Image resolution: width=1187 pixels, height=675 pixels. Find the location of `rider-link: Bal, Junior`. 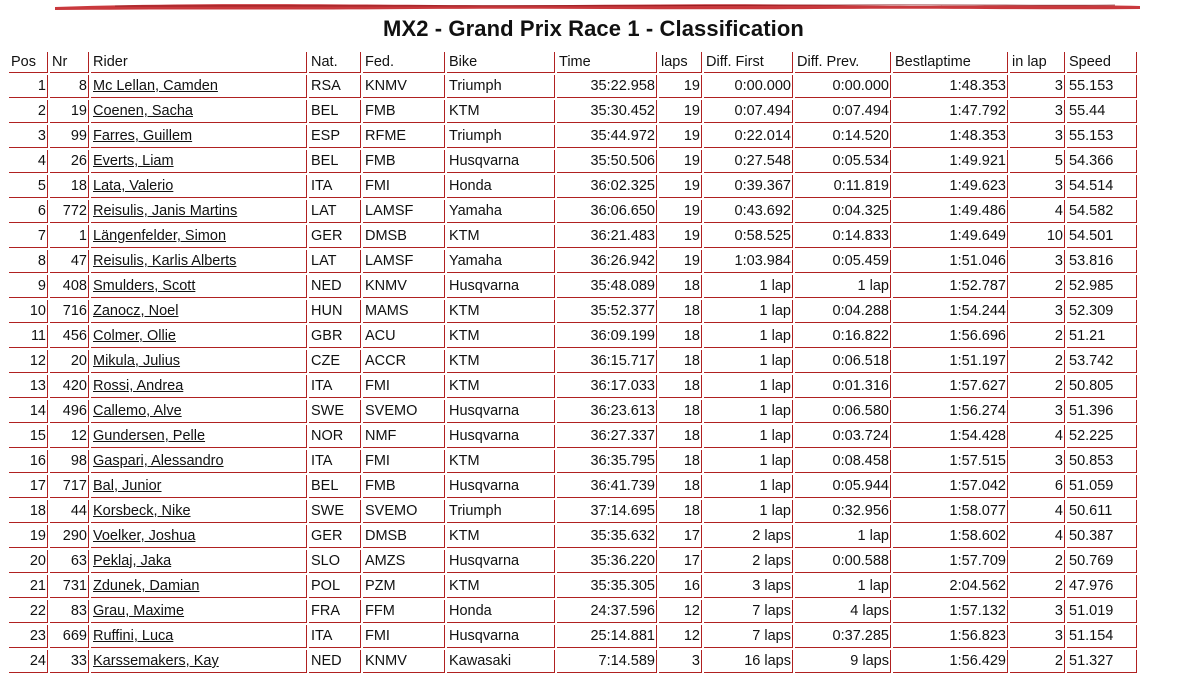

rider-link: Bal, Junior is located at coordinates (127, 486).